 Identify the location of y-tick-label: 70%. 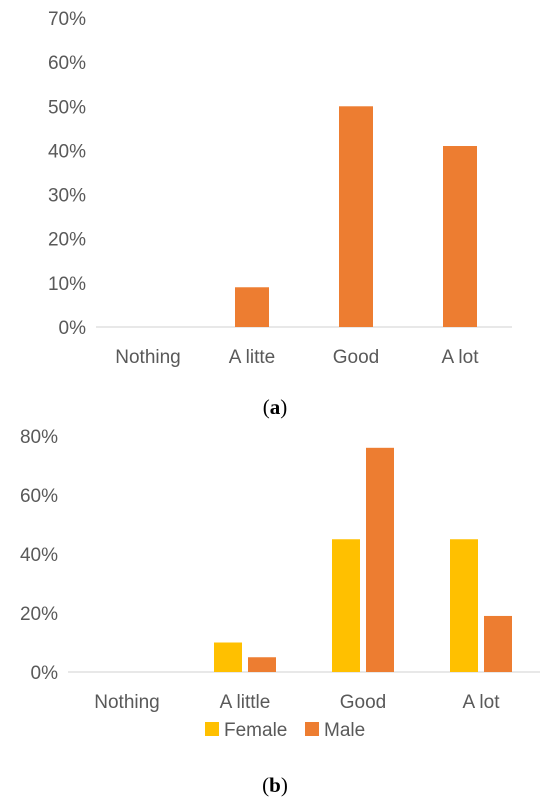
(67, 19).